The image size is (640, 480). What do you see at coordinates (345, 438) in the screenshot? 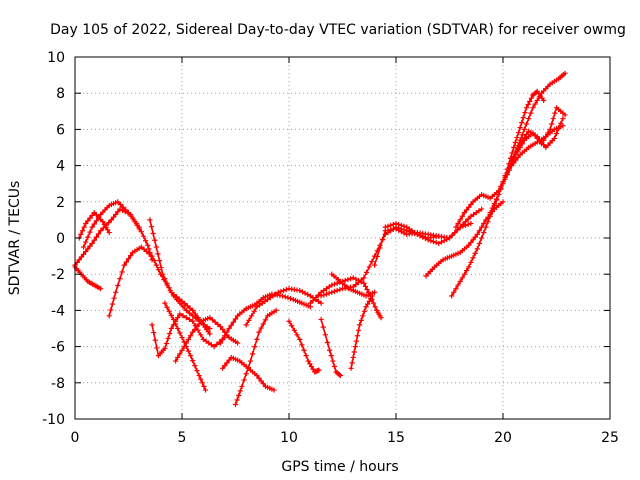
I see `x-tick-labels: 0 5 10 15 20 25` at bounding box center [345, 438].